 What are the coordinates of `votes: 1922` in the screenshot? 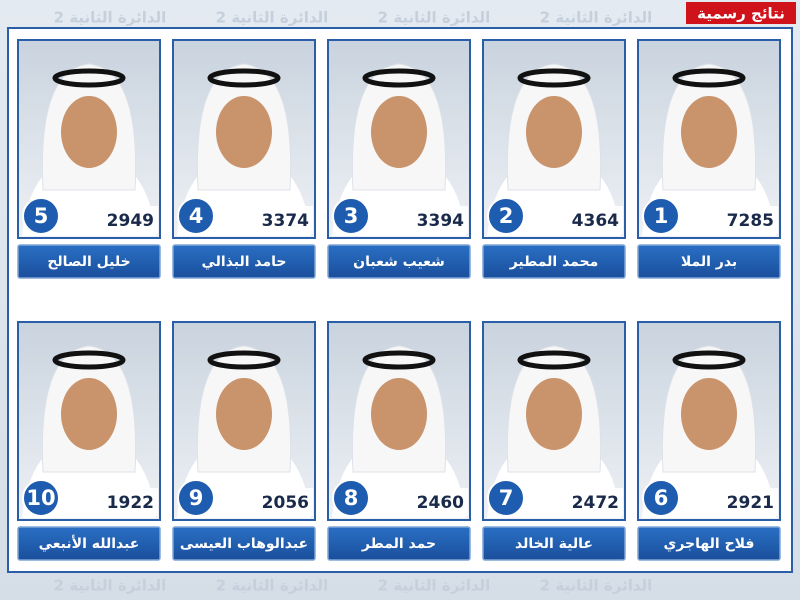 It's located at (130, 503).